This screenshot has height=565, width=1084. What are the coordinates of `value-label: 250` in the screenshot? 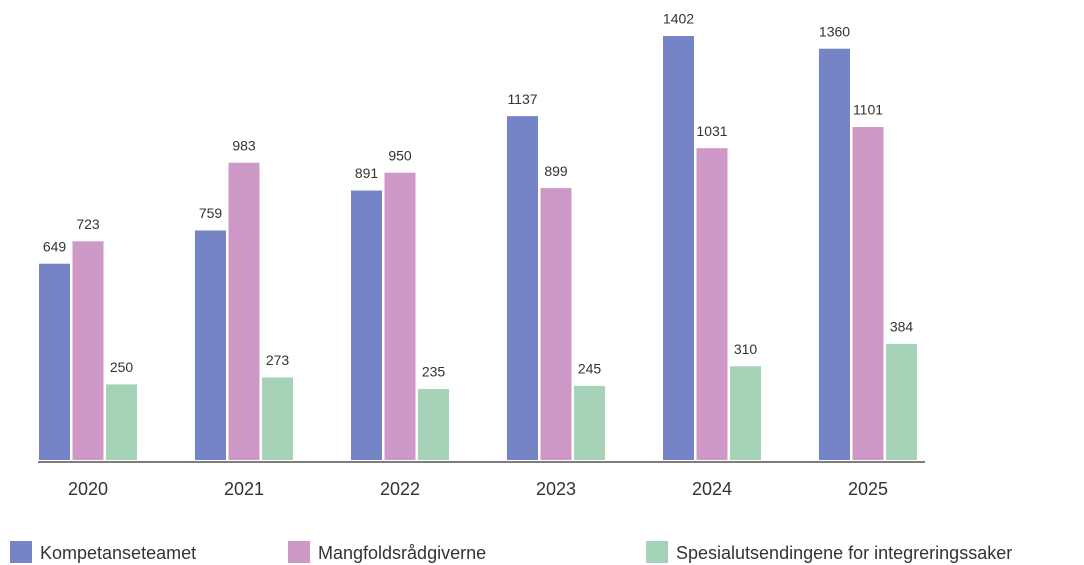 It's located at (122, 367).